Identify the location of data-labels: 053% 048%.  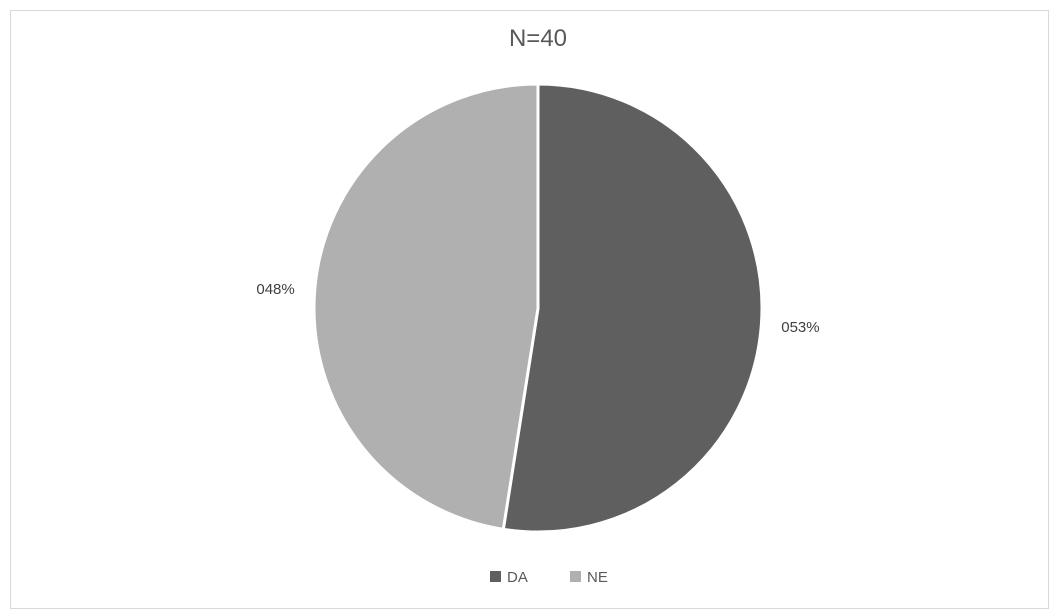
(537, 308).